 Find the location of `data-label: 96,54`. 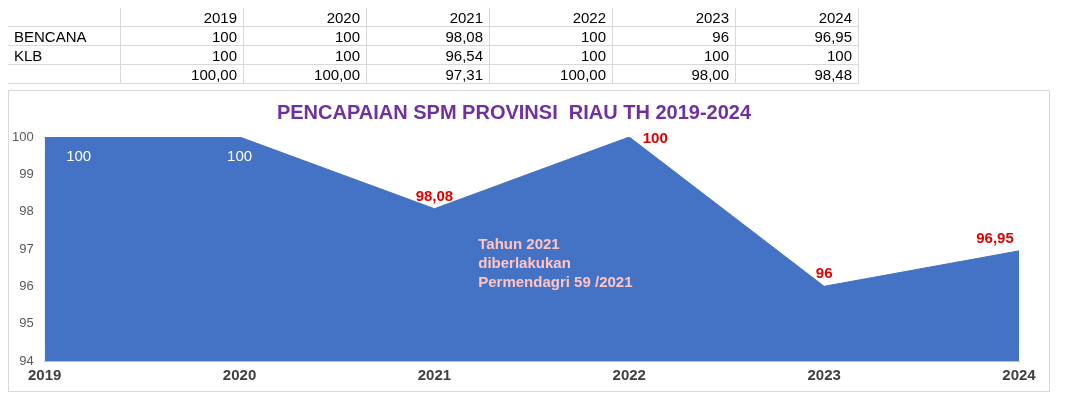

data-label: 96,54 is located at coordinates (428, 55).